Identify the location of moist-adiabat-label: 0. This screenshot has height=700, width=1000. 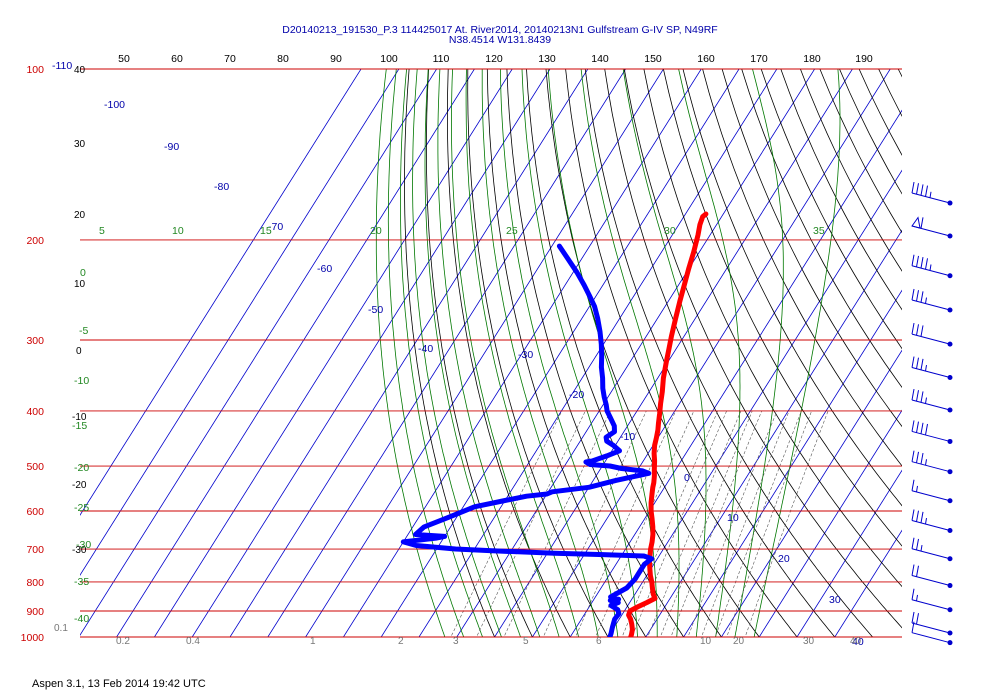
(83, 273).